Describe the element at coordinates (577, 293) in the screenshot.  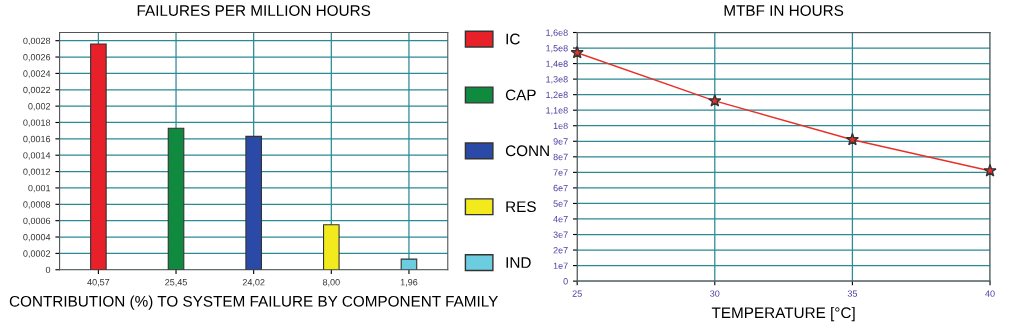
I see `x-tick-label: 25` at that location.